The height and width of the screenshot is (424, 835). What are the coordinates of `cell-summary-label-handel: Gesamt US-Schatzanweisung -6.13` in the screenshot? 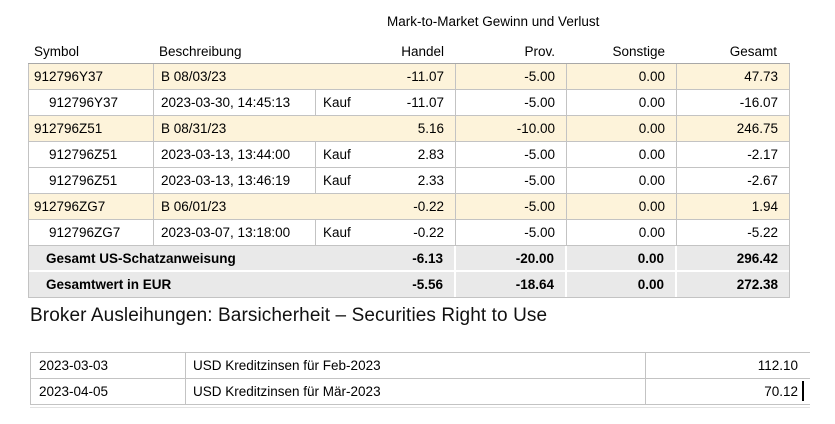 It's located at (242, 258).